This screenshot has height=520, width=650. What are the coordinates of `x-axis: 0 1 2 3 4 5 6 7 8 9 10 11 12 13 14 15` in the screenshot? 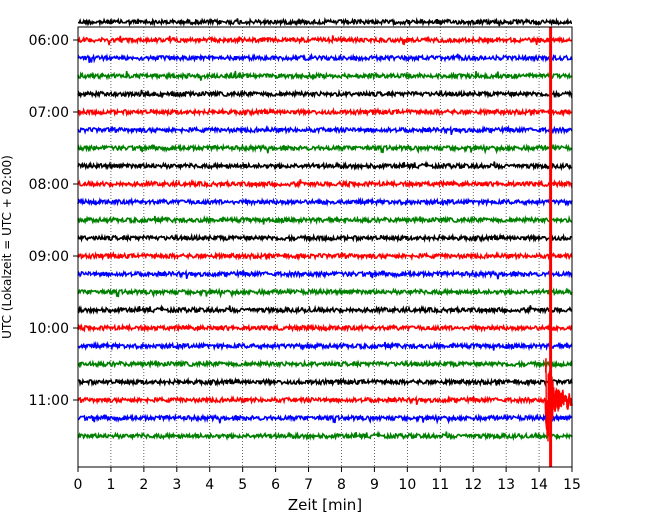 It's located at (327, 480).